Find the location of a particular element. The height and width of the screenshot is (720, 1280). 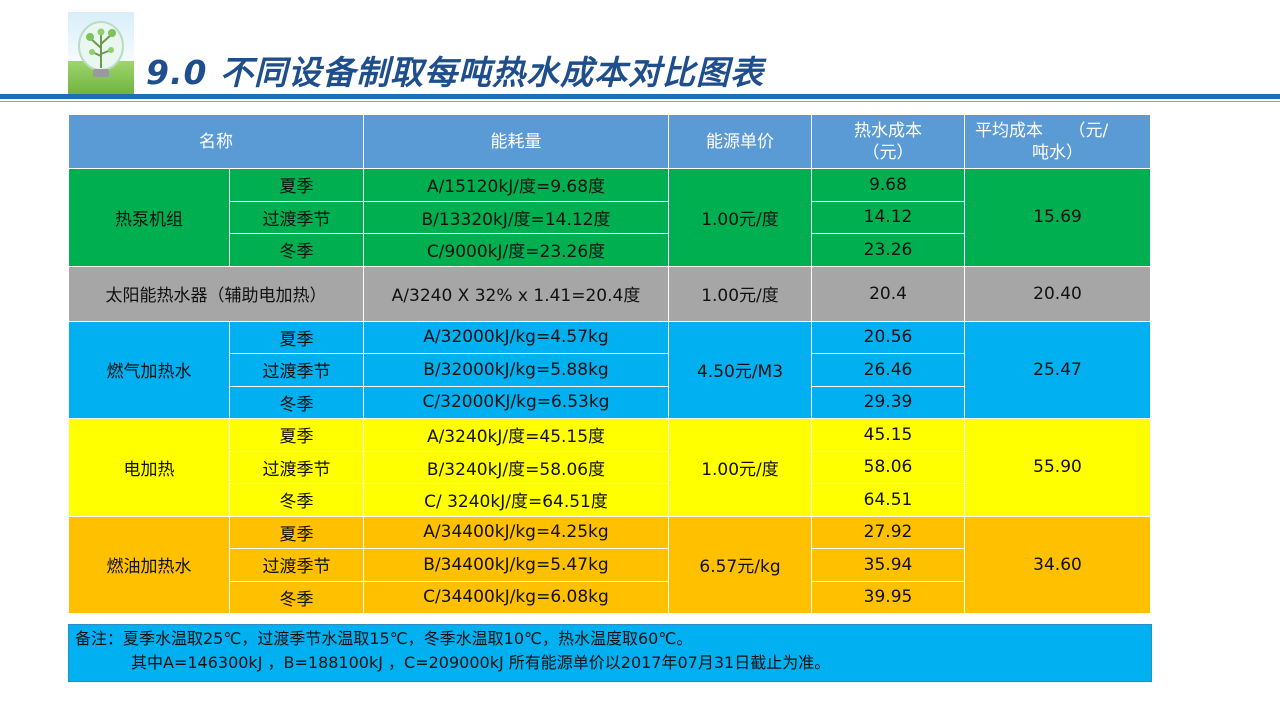

average-cost-cell: 15.69 is located at coordinates (1057, 217).